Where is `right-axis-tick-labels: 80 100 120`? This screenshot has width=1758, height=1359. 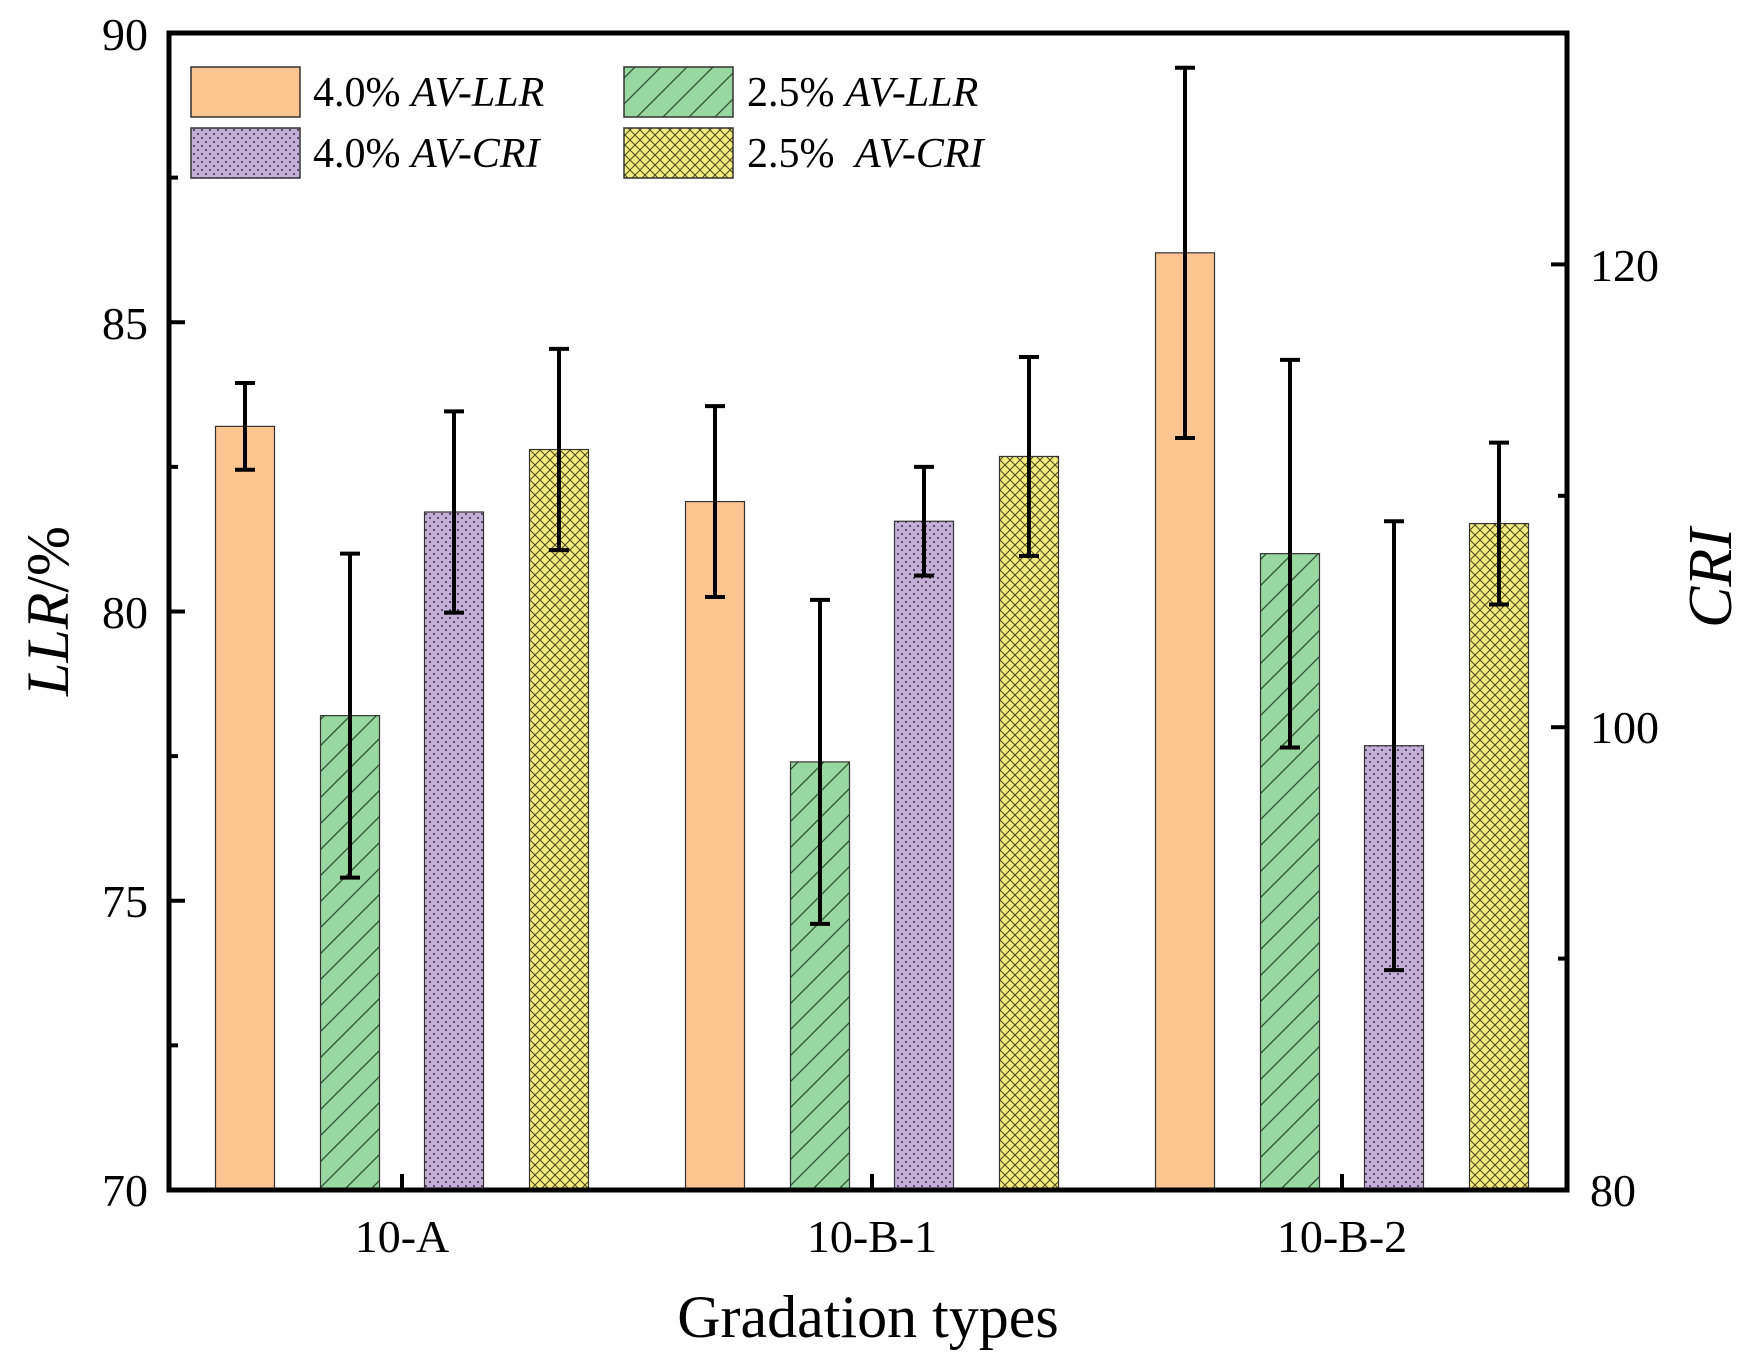
right-axis-tick-labels: 80 100 120 is located at coordinates (1624, 728).